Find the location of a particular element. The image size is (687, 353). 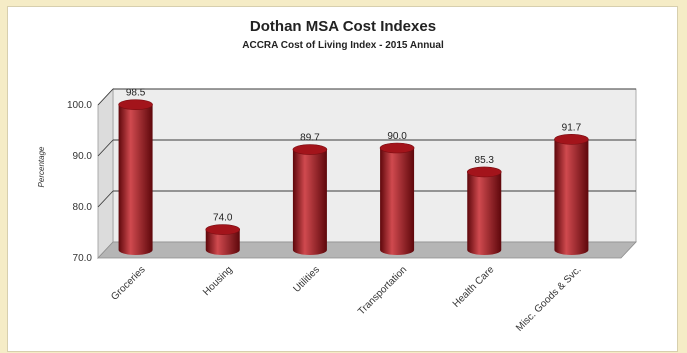

data-label: 74.0 is located at coordinates (223, 218).